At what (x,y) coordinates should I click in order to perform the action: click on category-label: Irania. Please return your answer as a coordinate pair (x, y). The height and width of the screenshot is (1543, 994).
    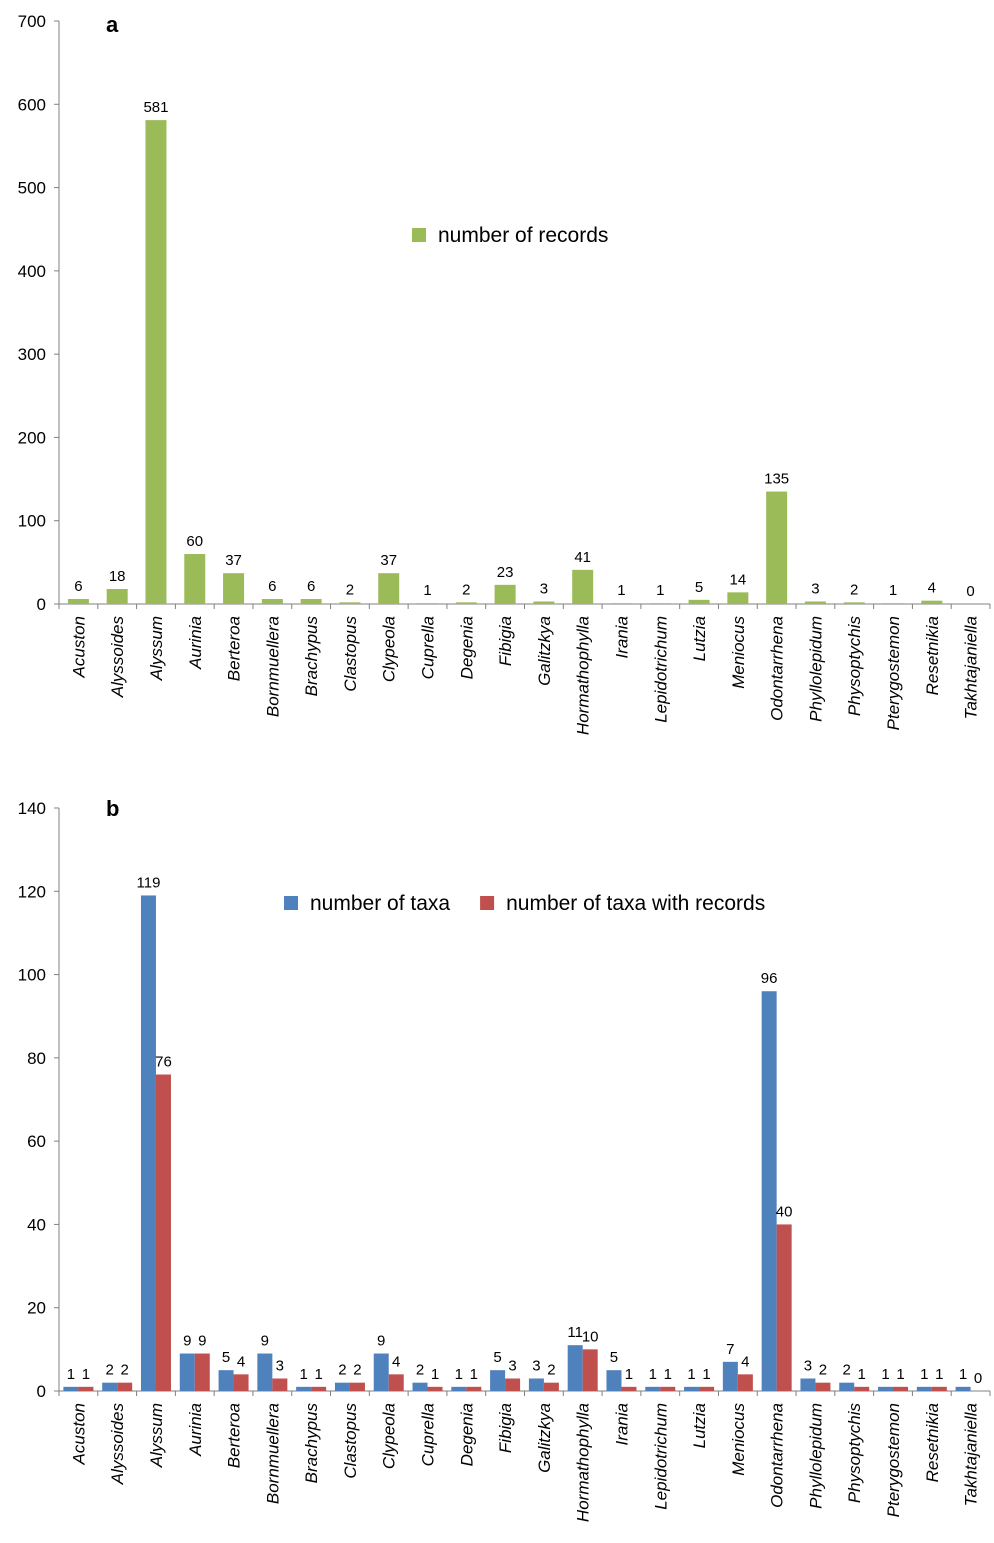
    Looking at the image, I should click on (621, 637).